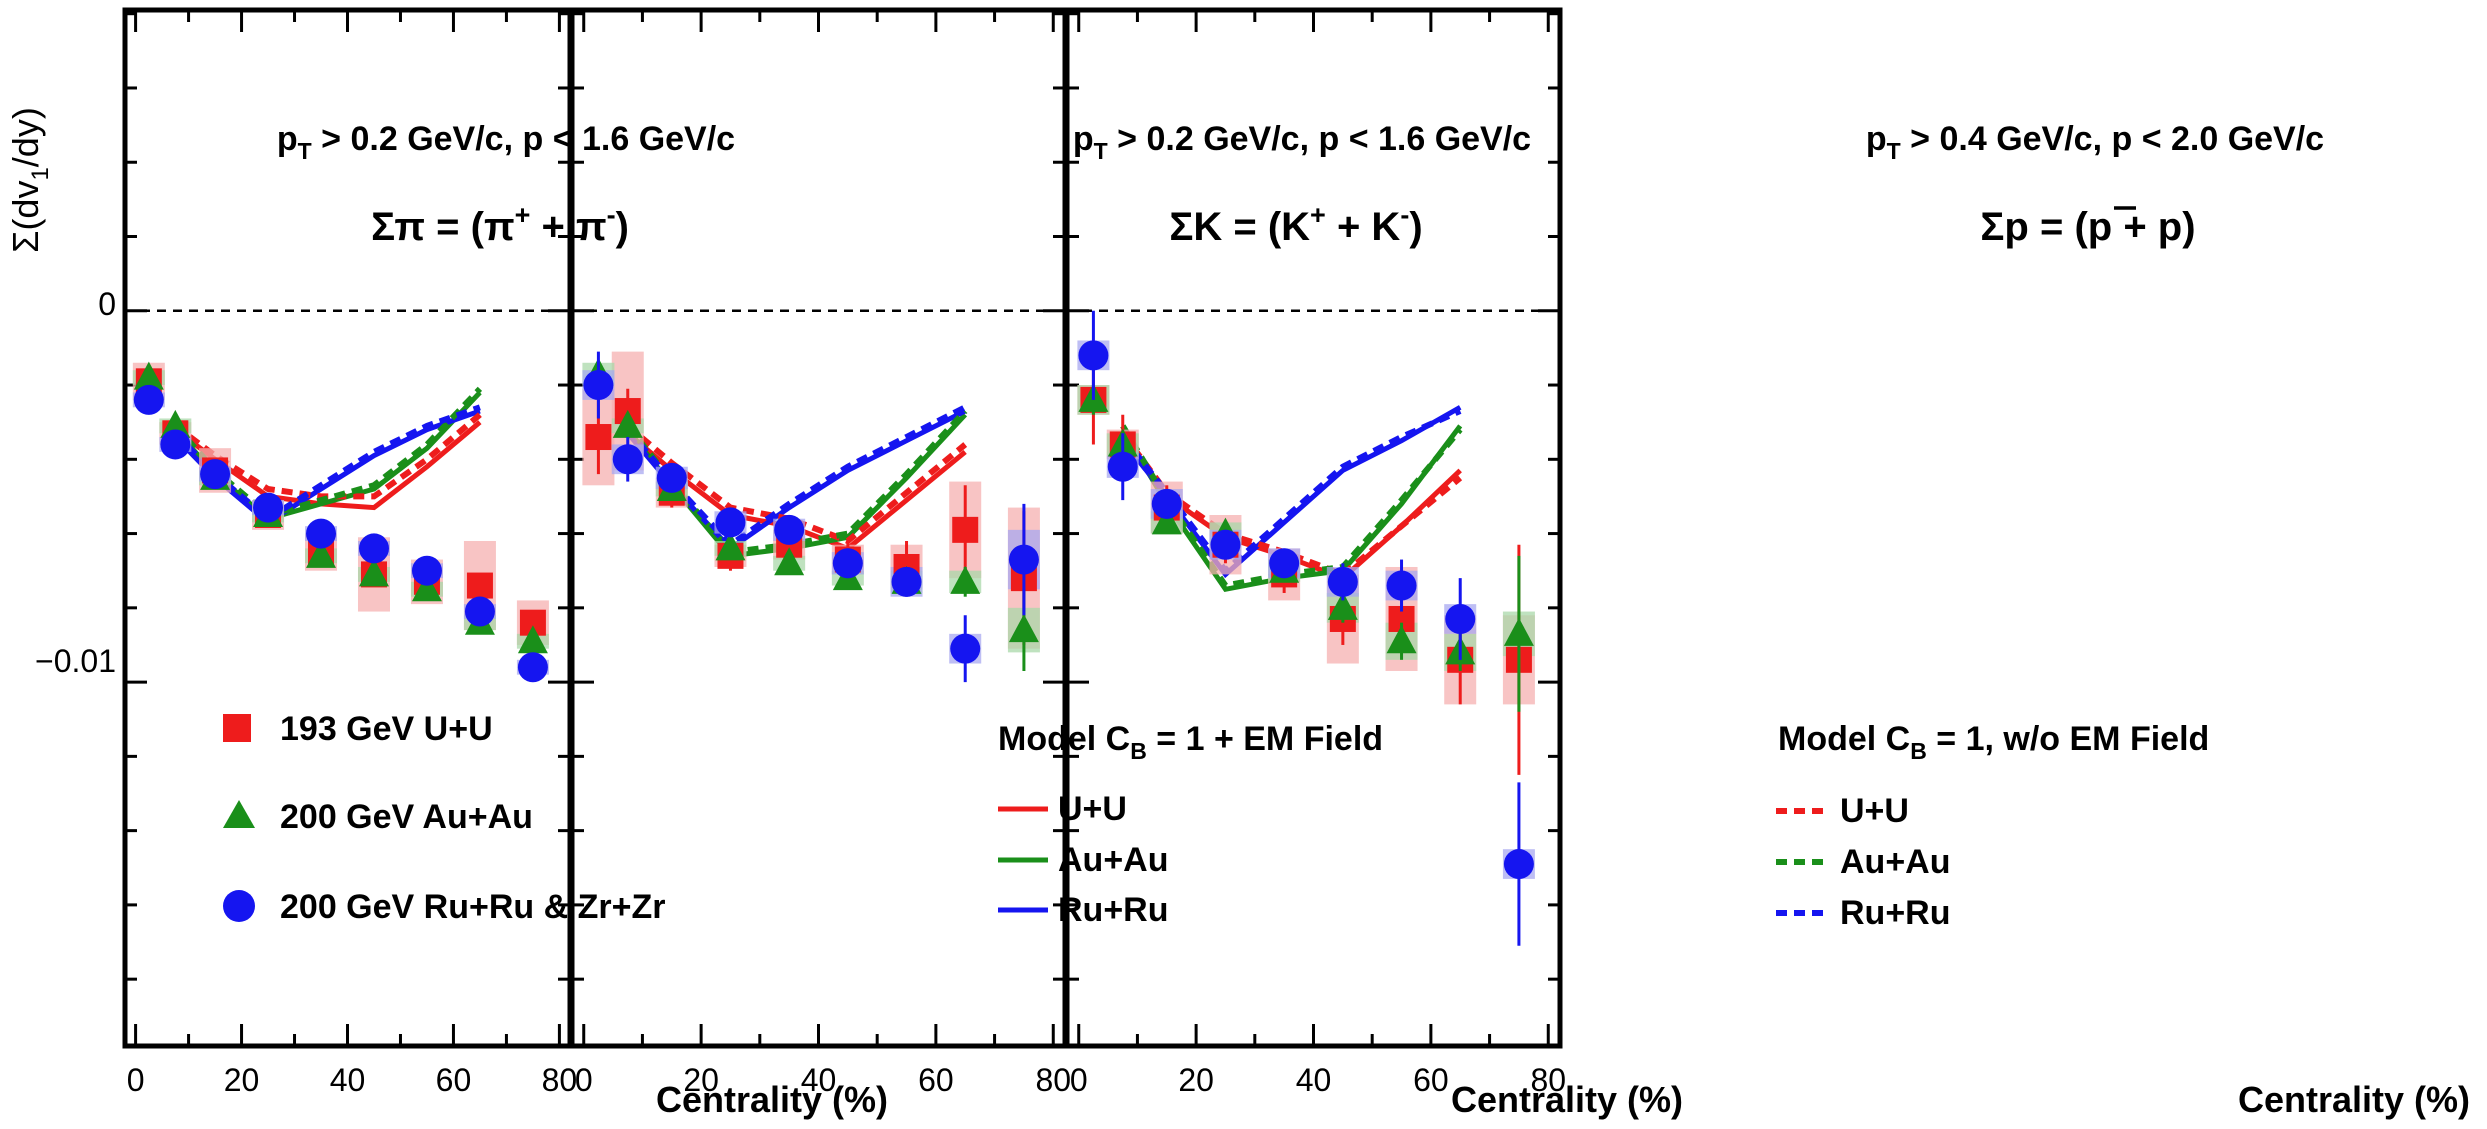  Describe the element at coordinates (2170, 227) in the screenshot. I see `pbar-label: p` at that location.